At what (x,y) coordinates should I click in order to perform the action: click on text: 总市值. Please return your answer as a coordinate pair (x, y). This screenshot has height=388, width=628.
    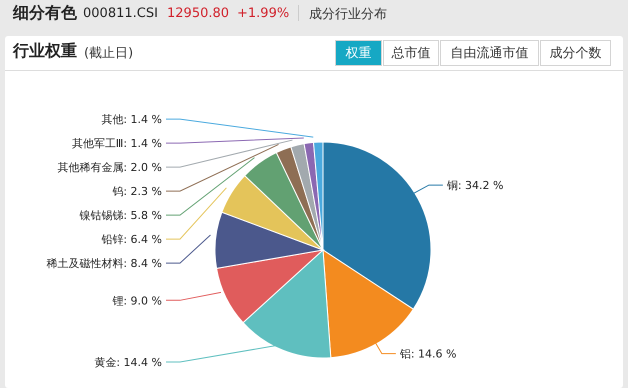
    Looking at the image, I should click on (411, 53).